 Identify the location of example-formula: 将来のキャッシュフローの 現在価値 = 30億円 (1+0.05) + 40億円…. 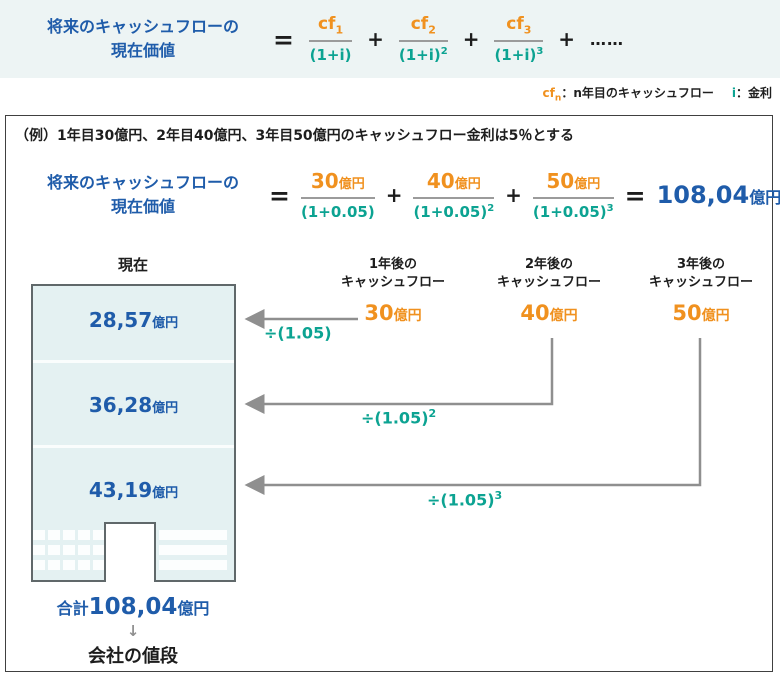
(404, 195).